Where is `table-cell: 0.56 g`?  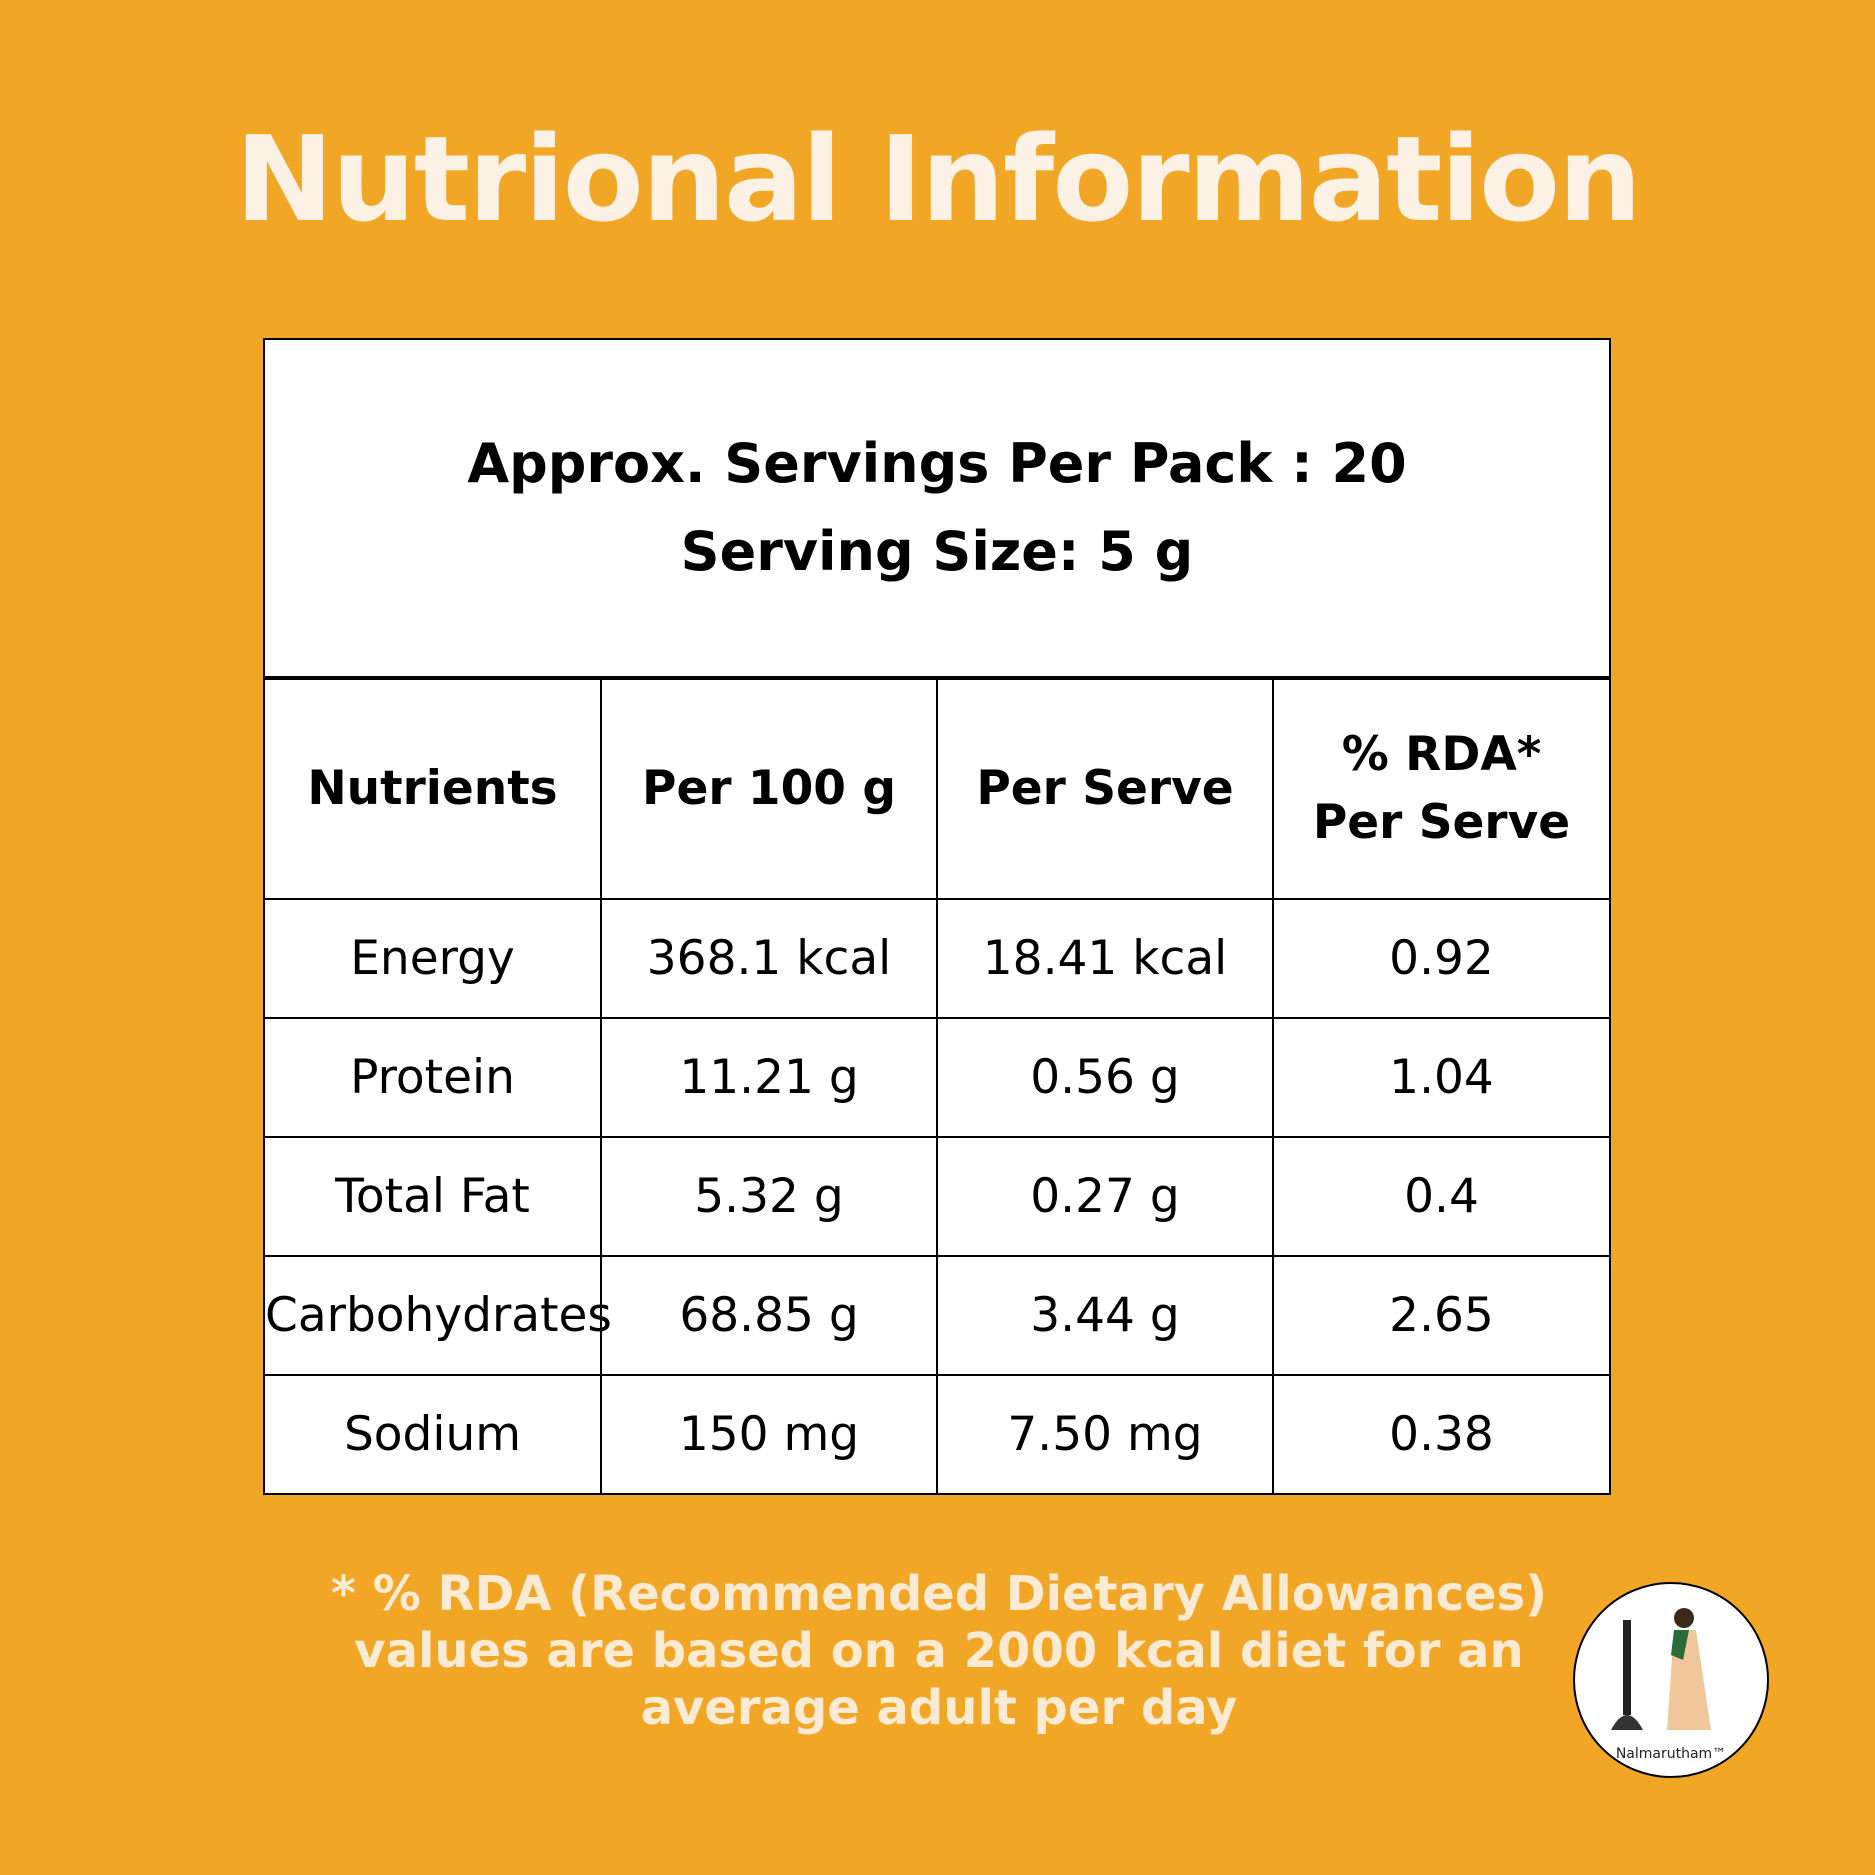
table-cell: 0.56 g is located at coordinates (1105, 1077).